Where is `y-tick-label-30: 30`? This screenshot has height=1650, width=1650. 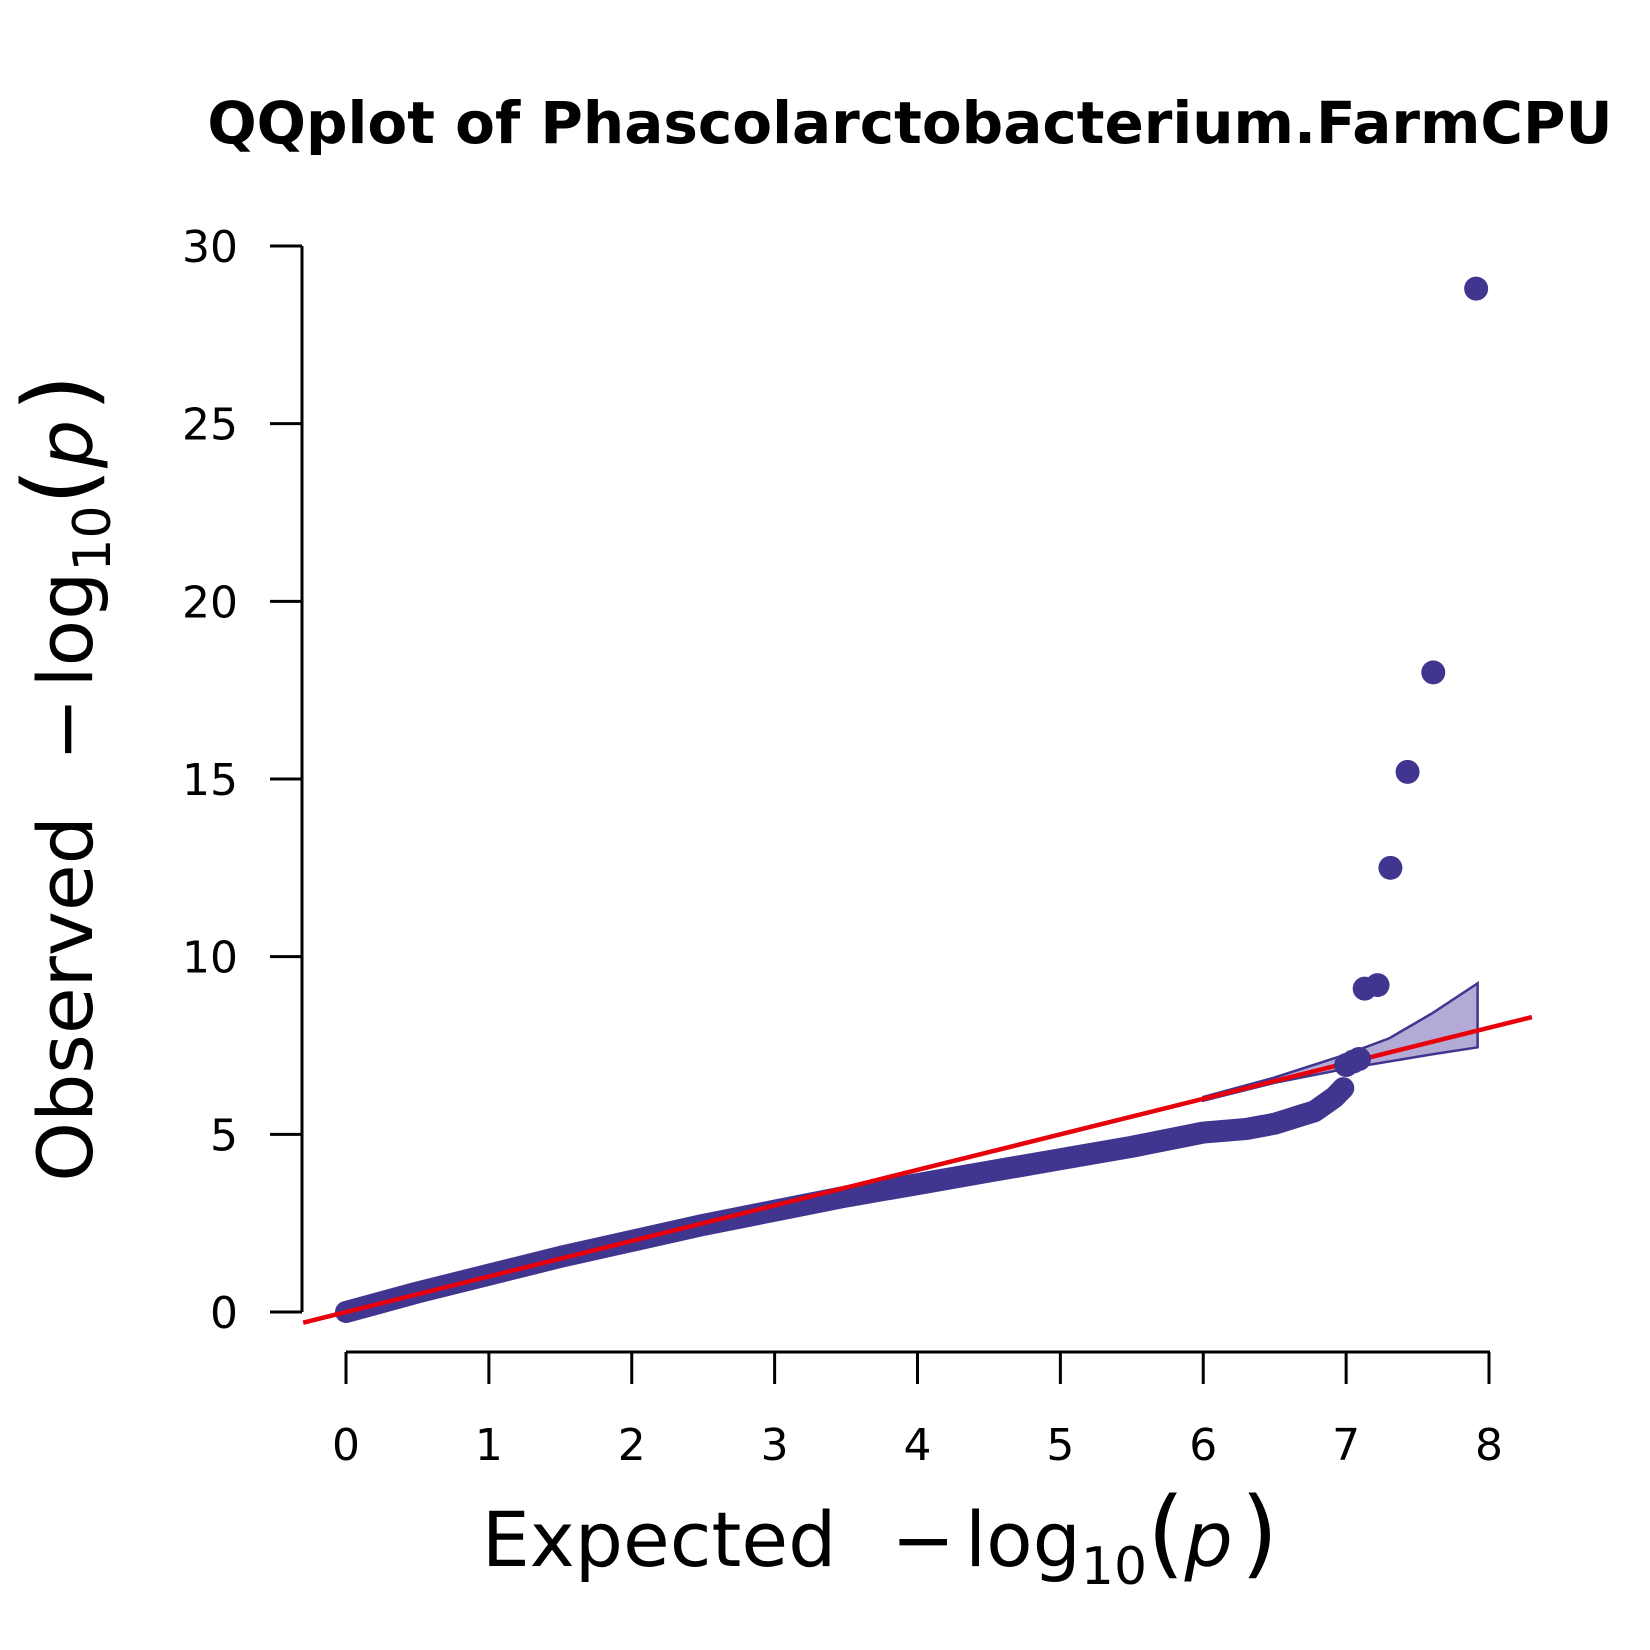
y-tick-label-30: 30 is located at coordinates (210, 247).